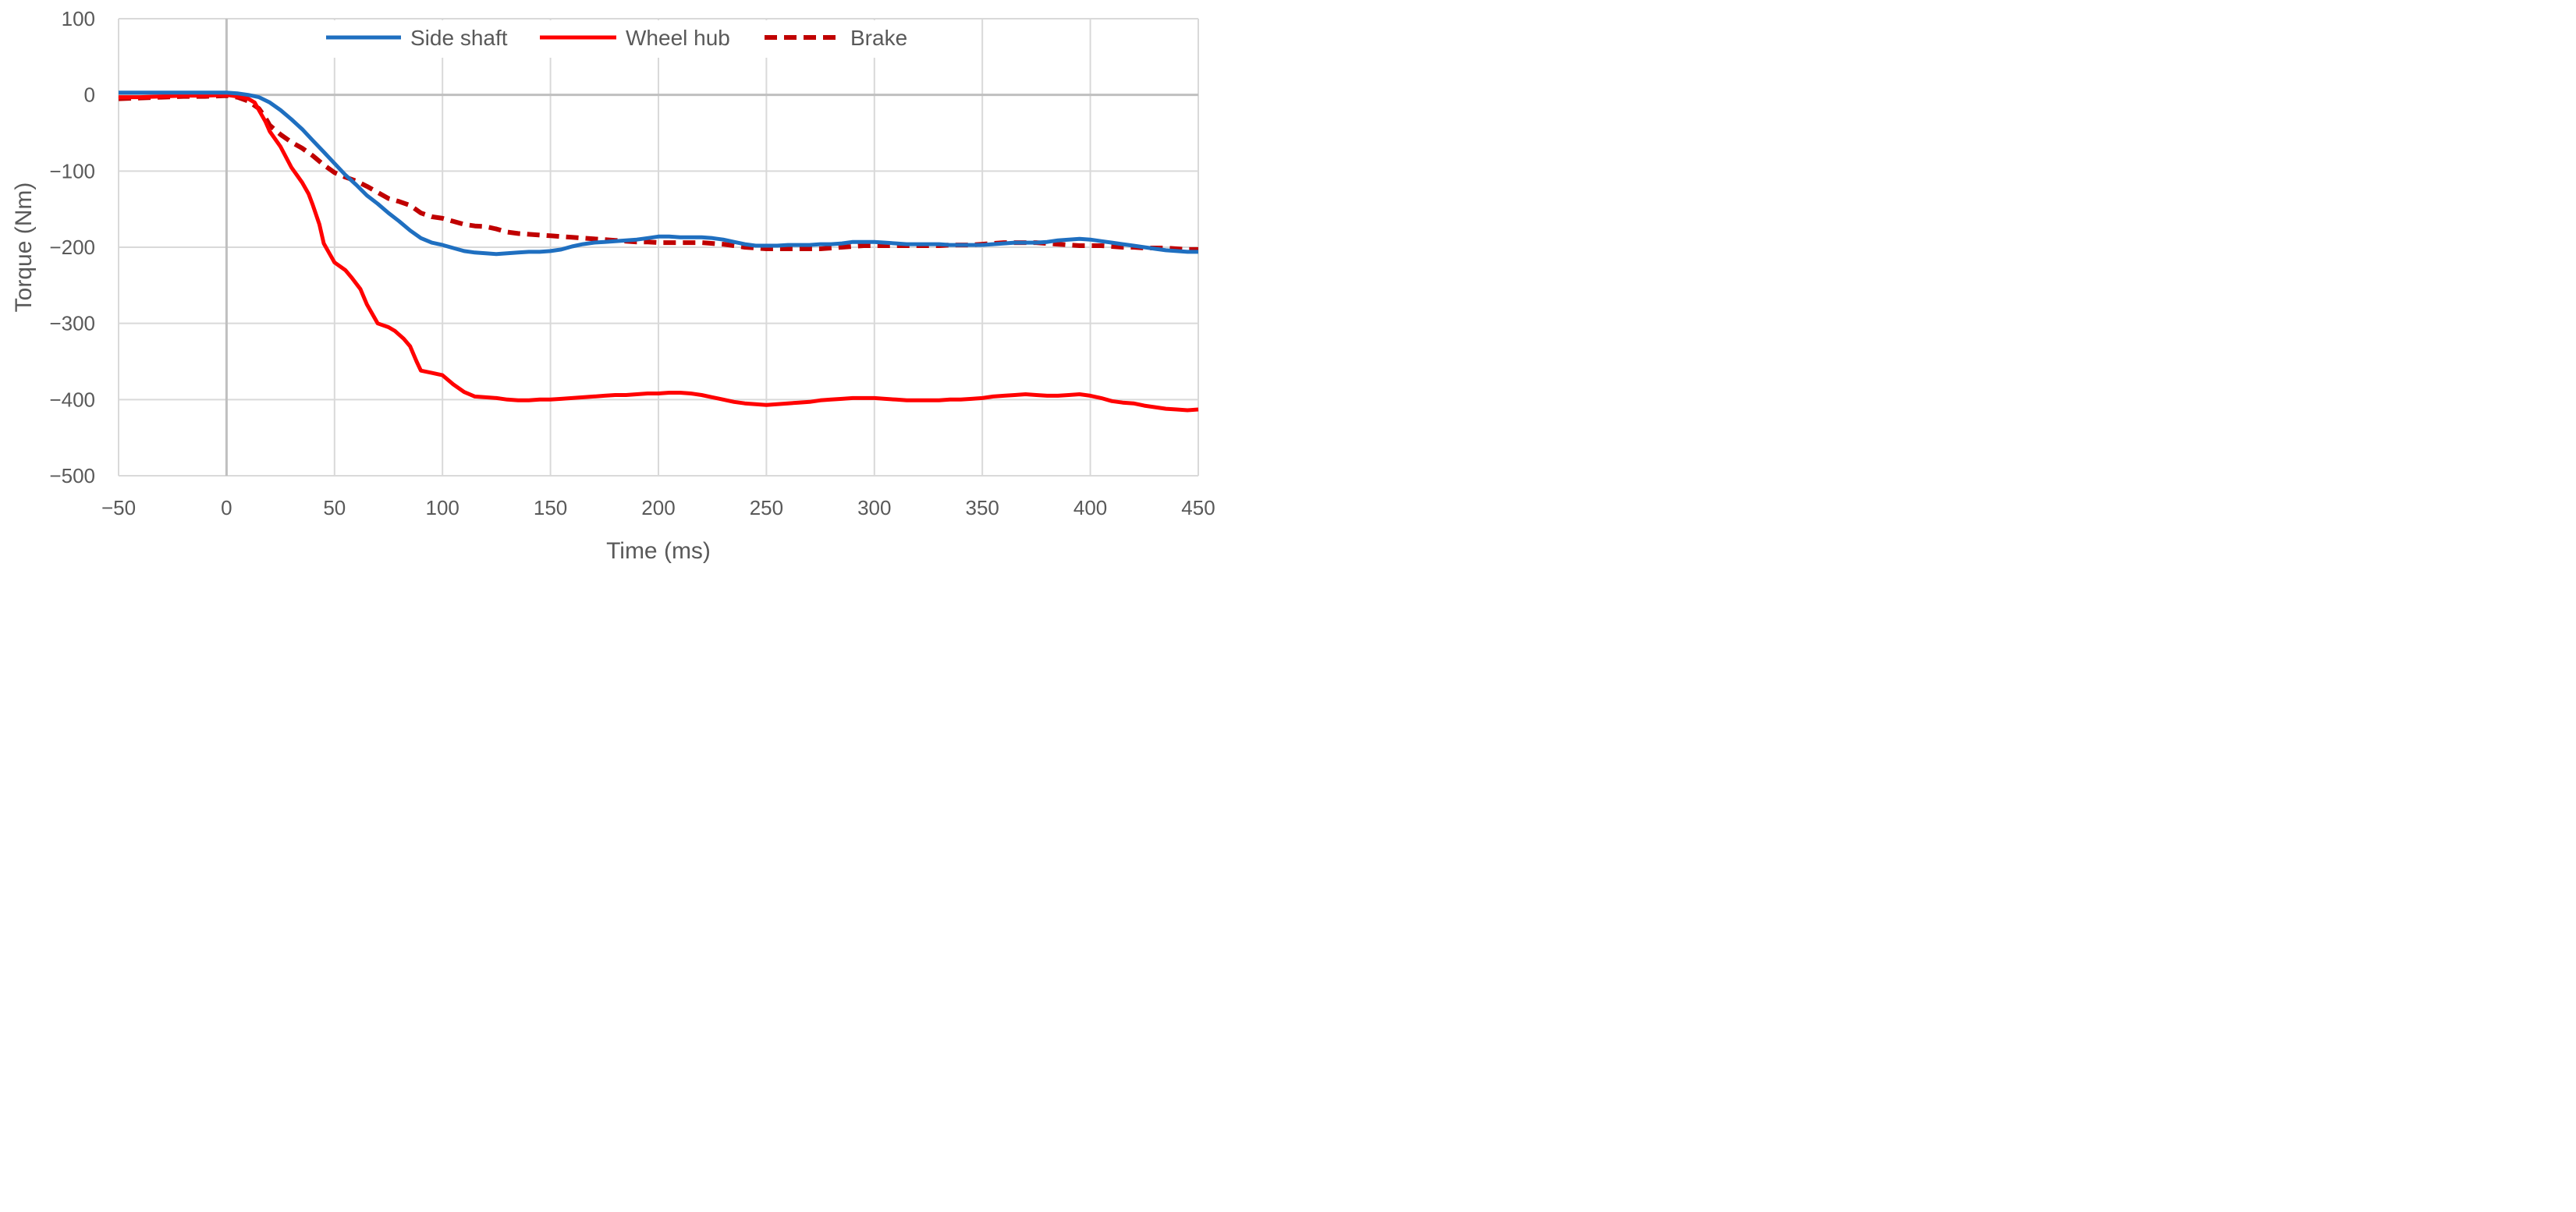 This screenshot has height=1212, width=2576. Describe the element at coordinates (1198, 507) in the screenshot. I see `x-tick-label: 450` at that location.